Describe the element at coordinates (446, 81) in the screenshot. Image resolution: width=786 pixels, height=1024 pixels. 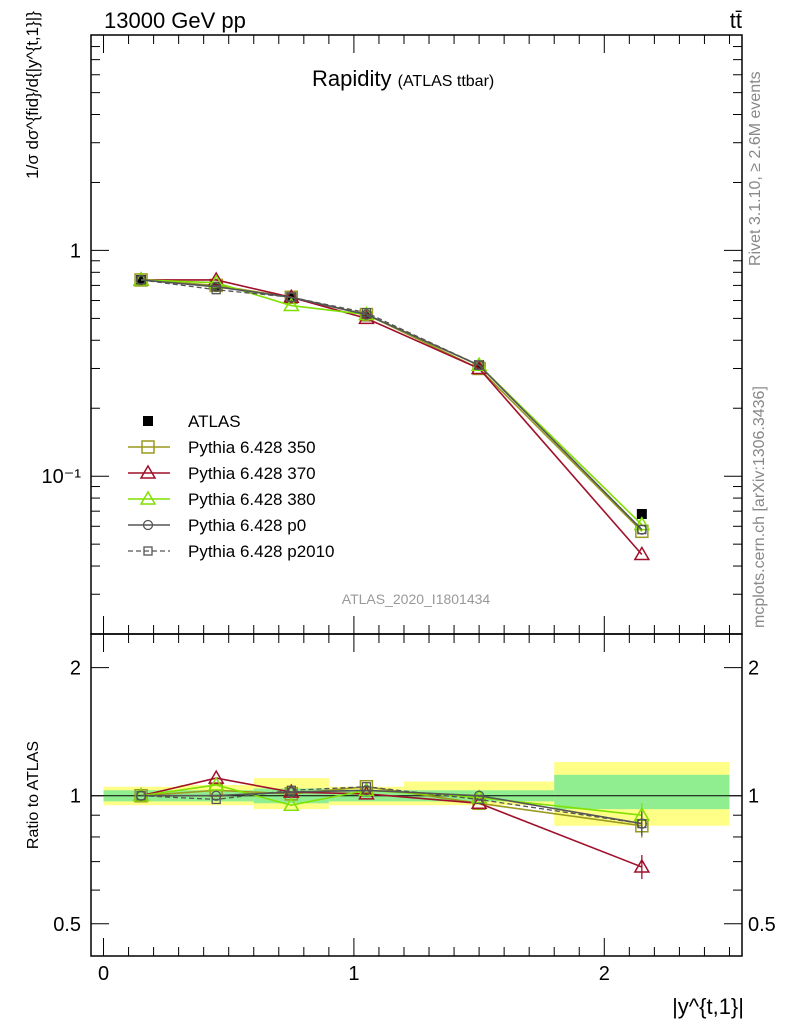
I see `subtitle-text: (ATLAS ttbar)` at that location.